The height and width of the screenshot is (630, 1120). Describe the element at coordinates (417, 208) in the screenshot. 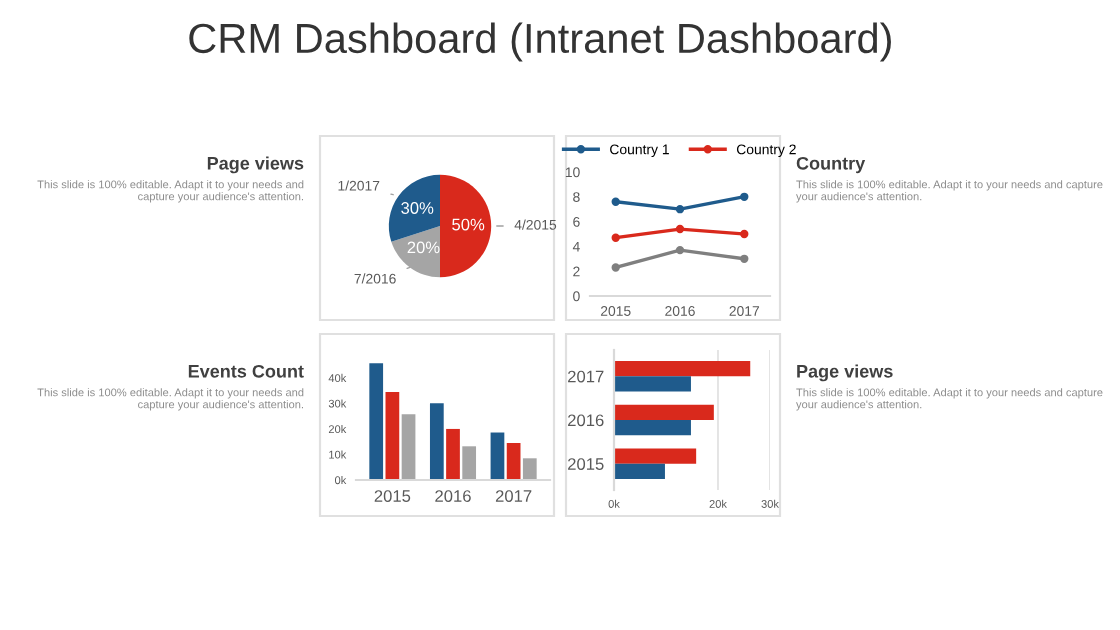

I see `data-label: 30%` at that location.